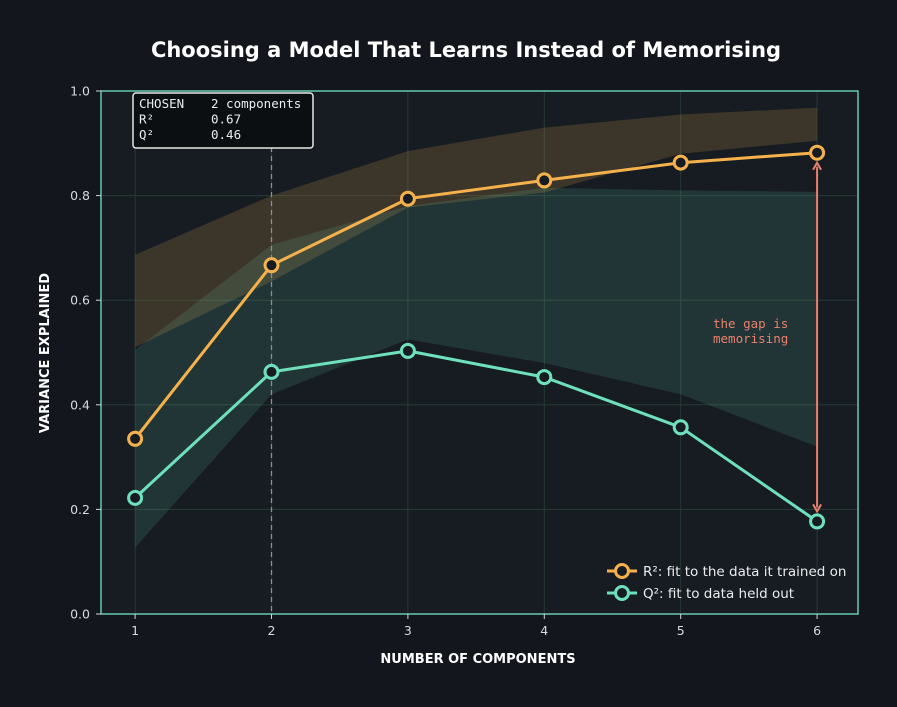 The height and width of the screenshot is (707, 897). I want to click on x-axis-label: NUMBER OF COMPONENTS, so click(477, 659).